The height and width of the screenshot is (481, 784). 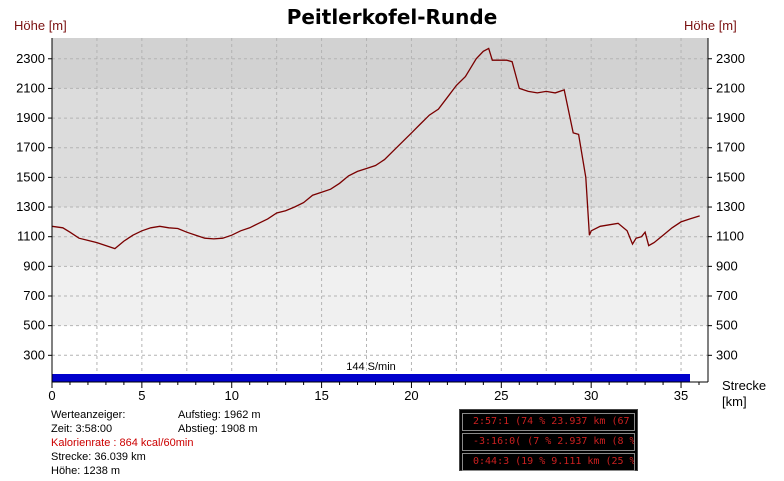 I want to click on ytick-label-left-1500: 1500, so click(x=30, y=176).